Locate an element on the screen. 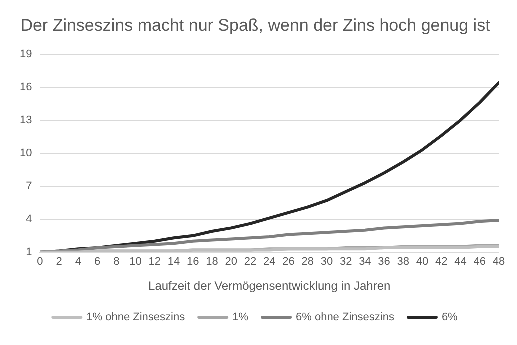  x-tick-label: 28 is located at coordinates (308, 262).